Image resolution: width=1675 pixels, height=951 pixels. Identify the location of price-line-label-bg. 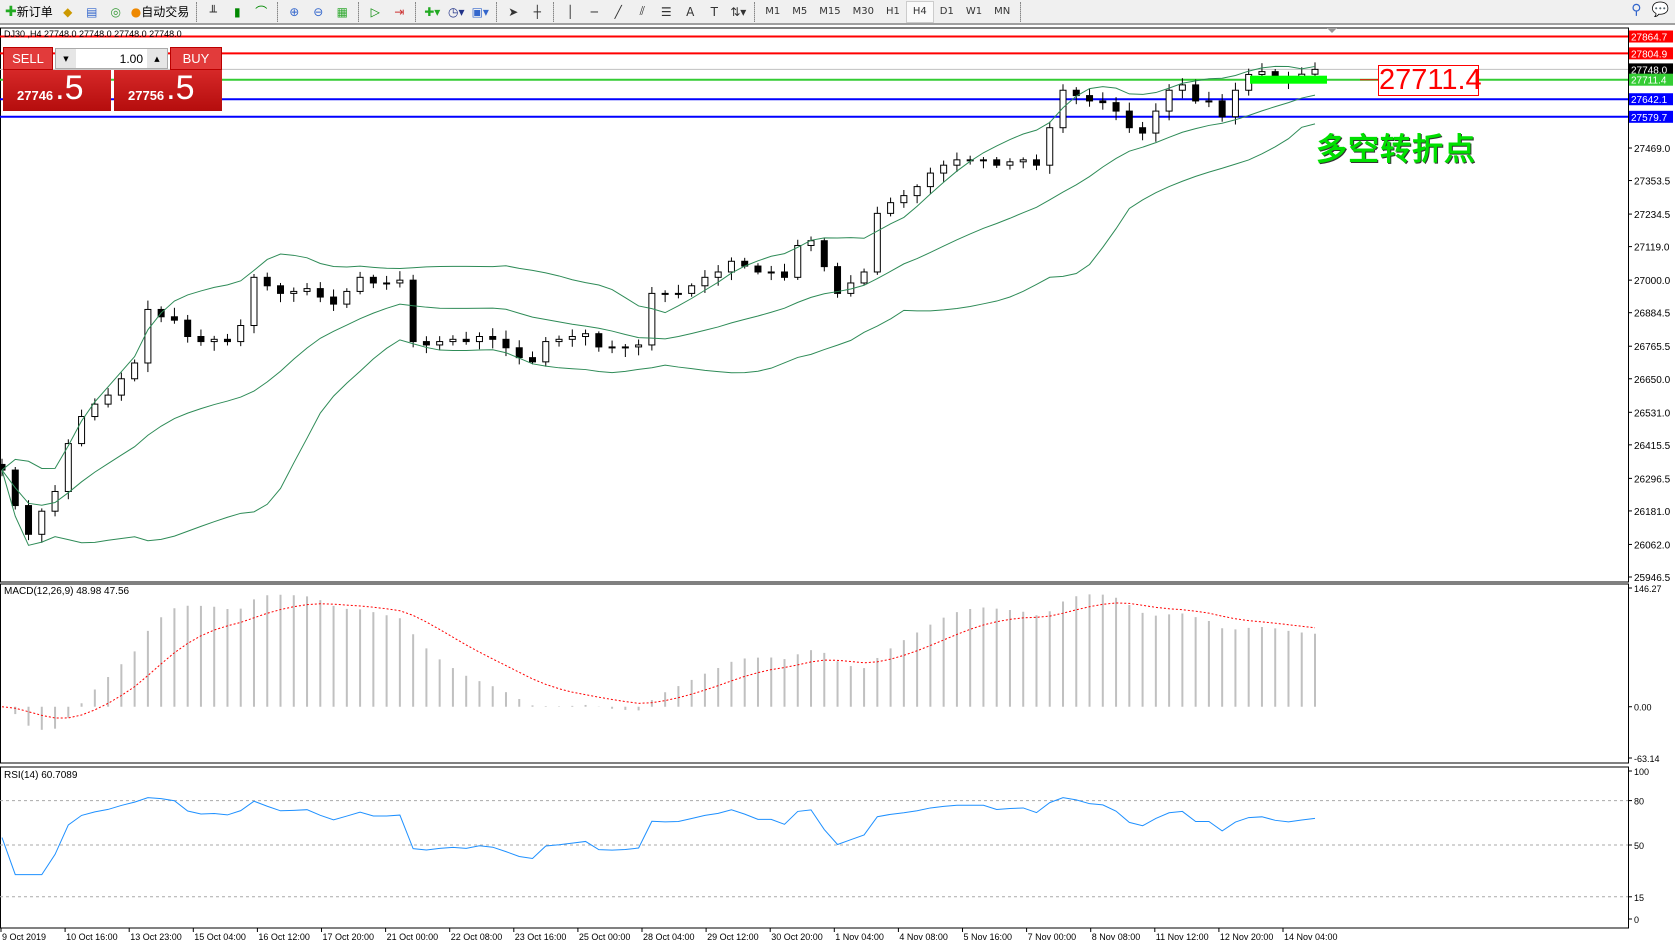
(1651, 79).